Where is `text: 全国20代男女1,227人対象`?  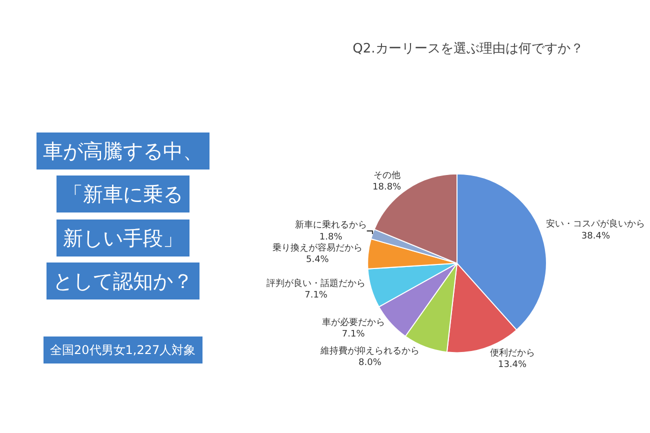
text: 全国20代男女1,227人対象 is located at coordinates (123, 350).